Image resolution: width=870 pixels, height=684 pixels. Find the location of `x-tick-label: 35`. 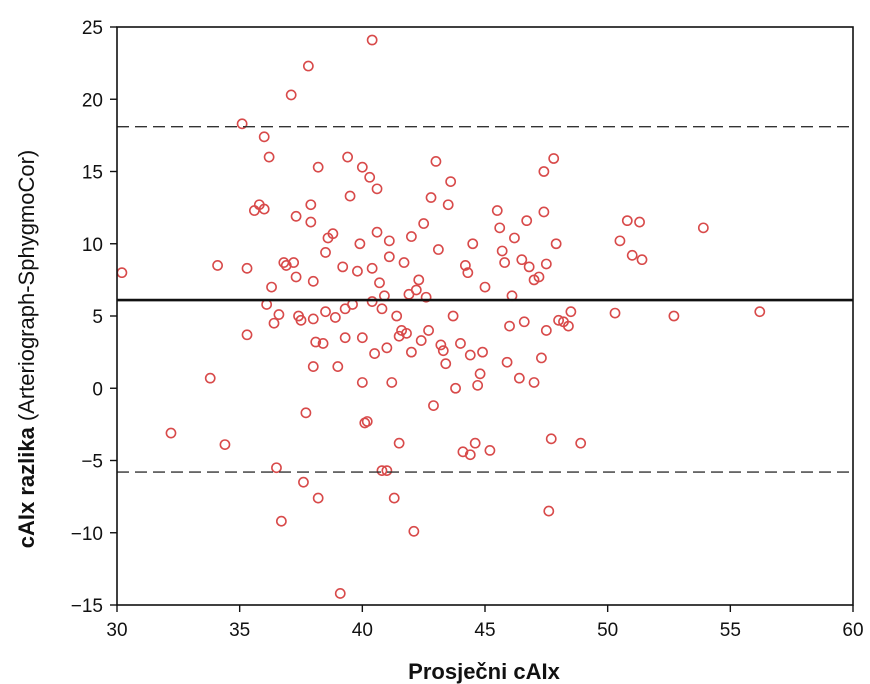

x-tick-label: 35 is located at coordinates (239, 630).